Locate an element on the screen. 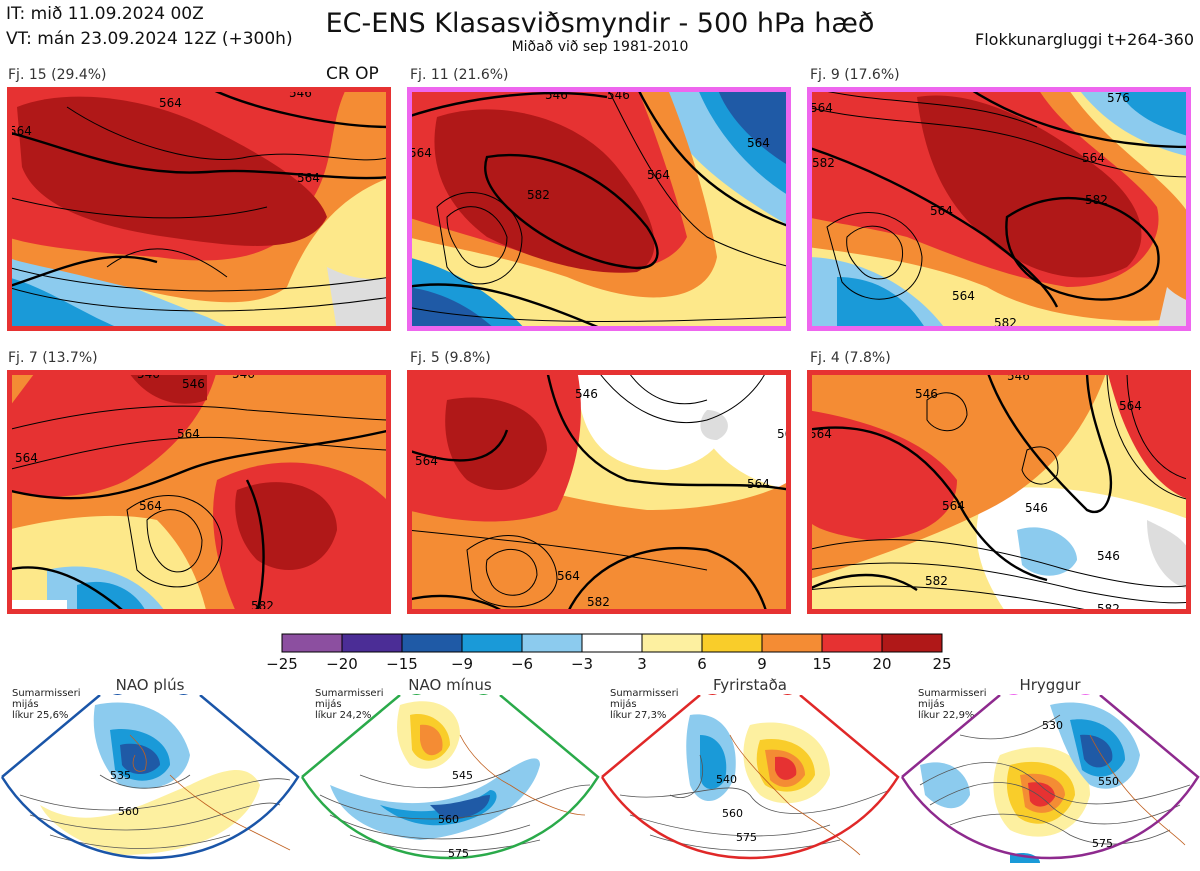  anomaly-map: 564 576 582 564 564 582 564 582 is located at coordinates (999, 209).